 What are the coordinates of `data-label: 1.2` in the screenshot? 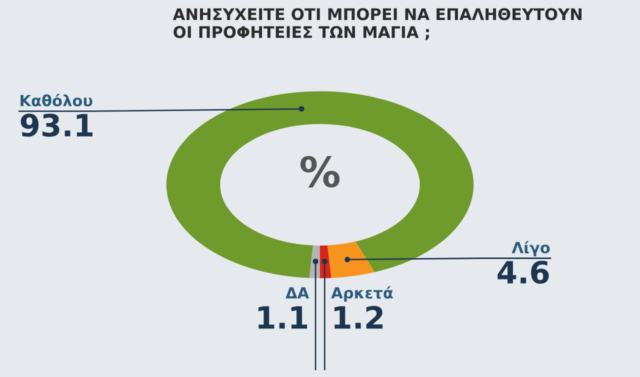 It's located at (358, 317).